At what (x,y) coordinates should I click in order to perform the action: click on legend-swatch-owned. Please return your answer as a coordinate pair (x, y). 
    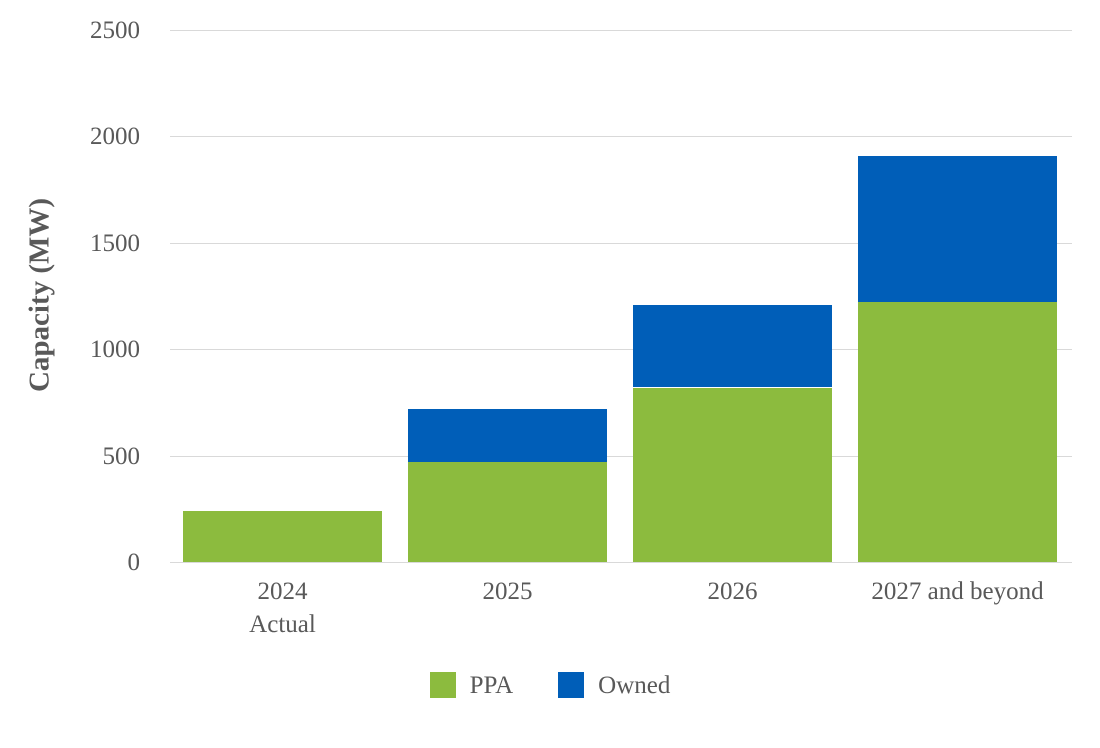
    Looking at the image, I should click on (571, 685).